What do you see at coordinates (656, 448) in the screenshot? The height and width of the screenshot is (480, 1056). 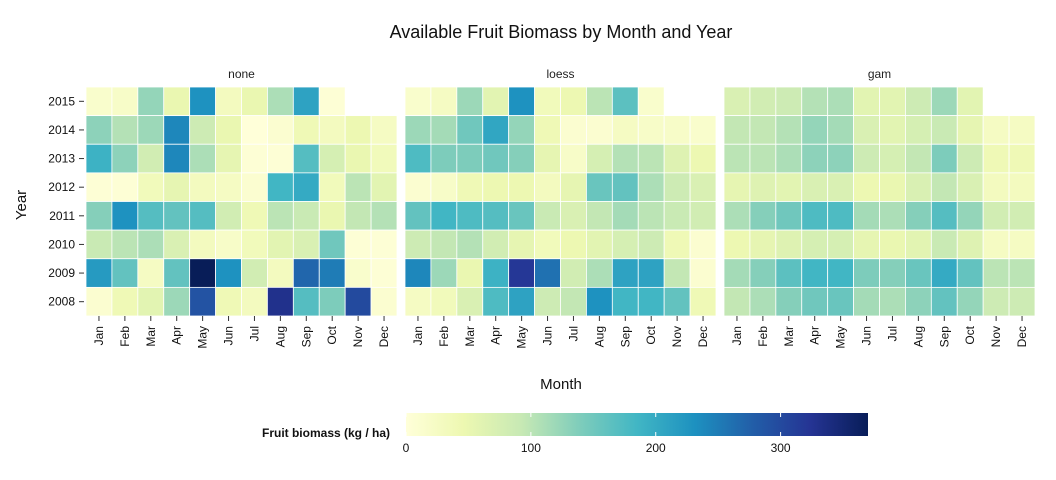 I see `legend-tick-label: 200` at bounding box center [656, 448].